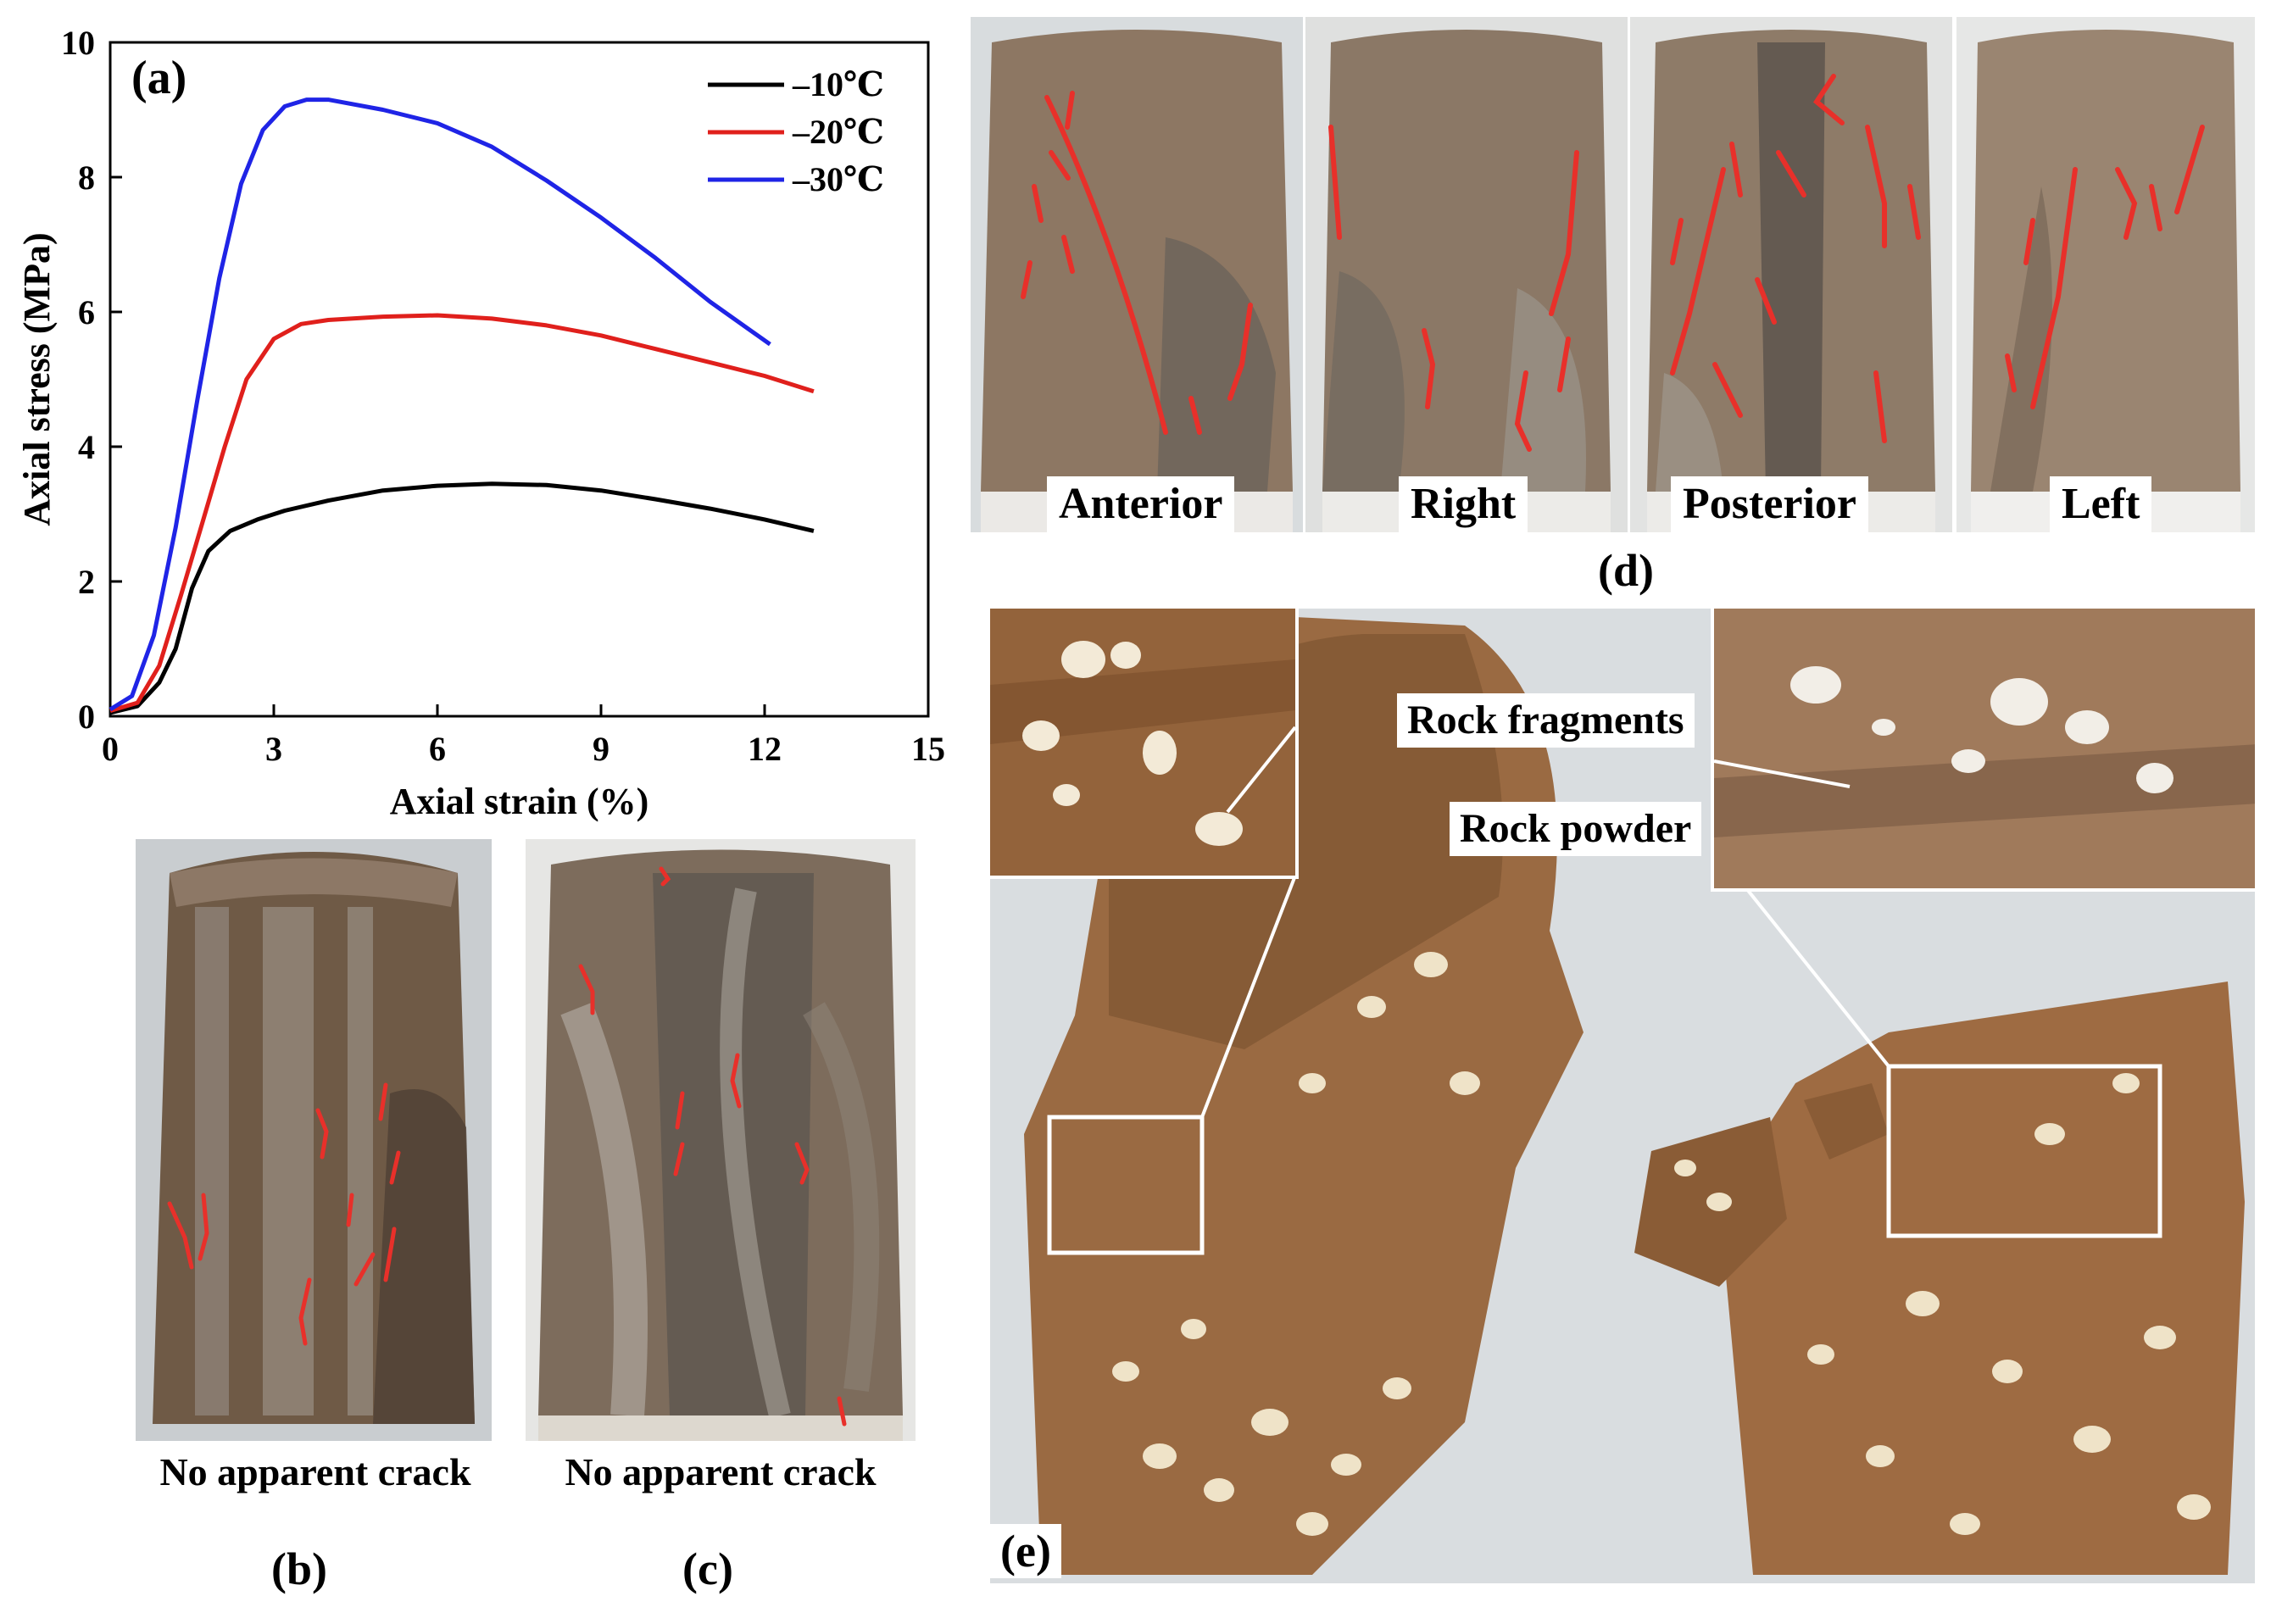 The width and height of the screenshot is (2282, 1624). What do you see at coordinates (707, 1568) in the screenshot?
I see `panel-label-c: (c)` at bounding box center [707, 1568].